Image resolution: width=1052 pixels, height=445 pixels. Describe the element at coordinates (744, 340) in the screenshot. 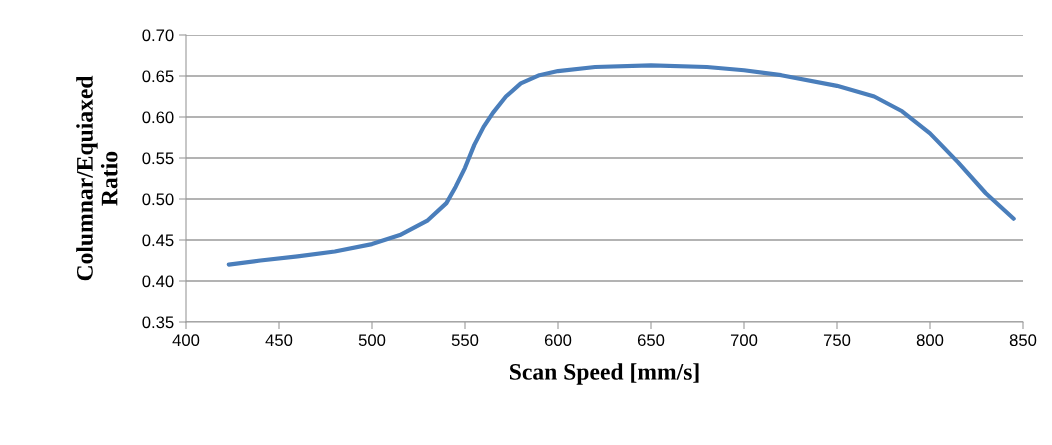

I see `x-tick-label: 700` at that location.